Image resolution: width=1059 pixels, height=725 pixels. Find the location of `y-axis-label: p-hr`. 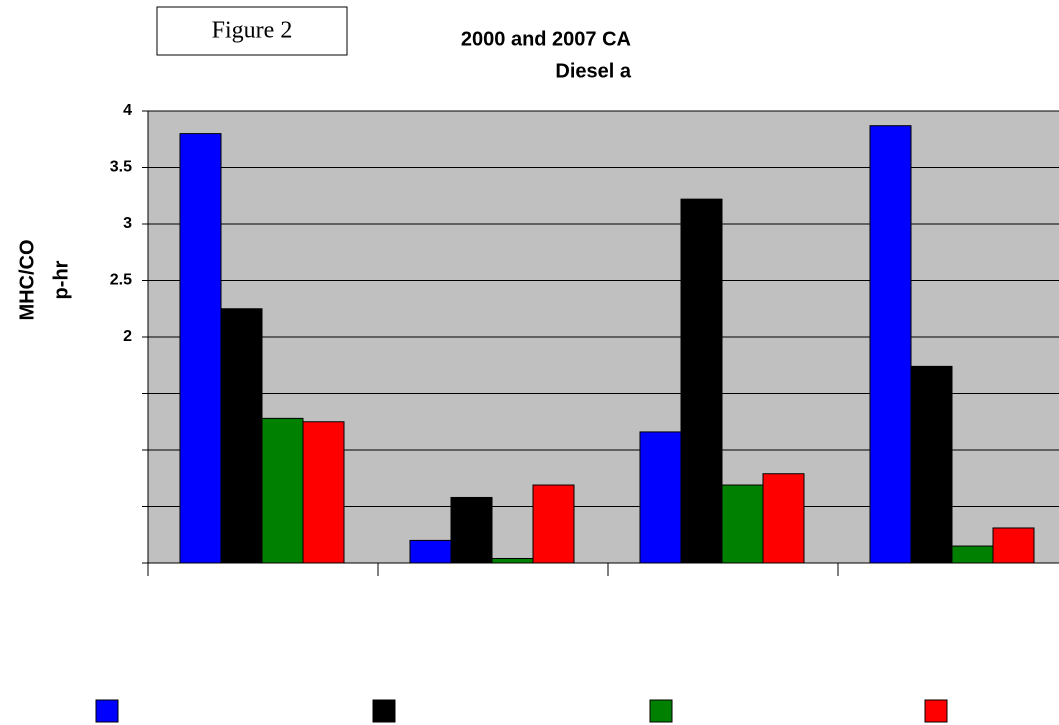

y-axis-label: p-hr is located at coordinates (61, 279).